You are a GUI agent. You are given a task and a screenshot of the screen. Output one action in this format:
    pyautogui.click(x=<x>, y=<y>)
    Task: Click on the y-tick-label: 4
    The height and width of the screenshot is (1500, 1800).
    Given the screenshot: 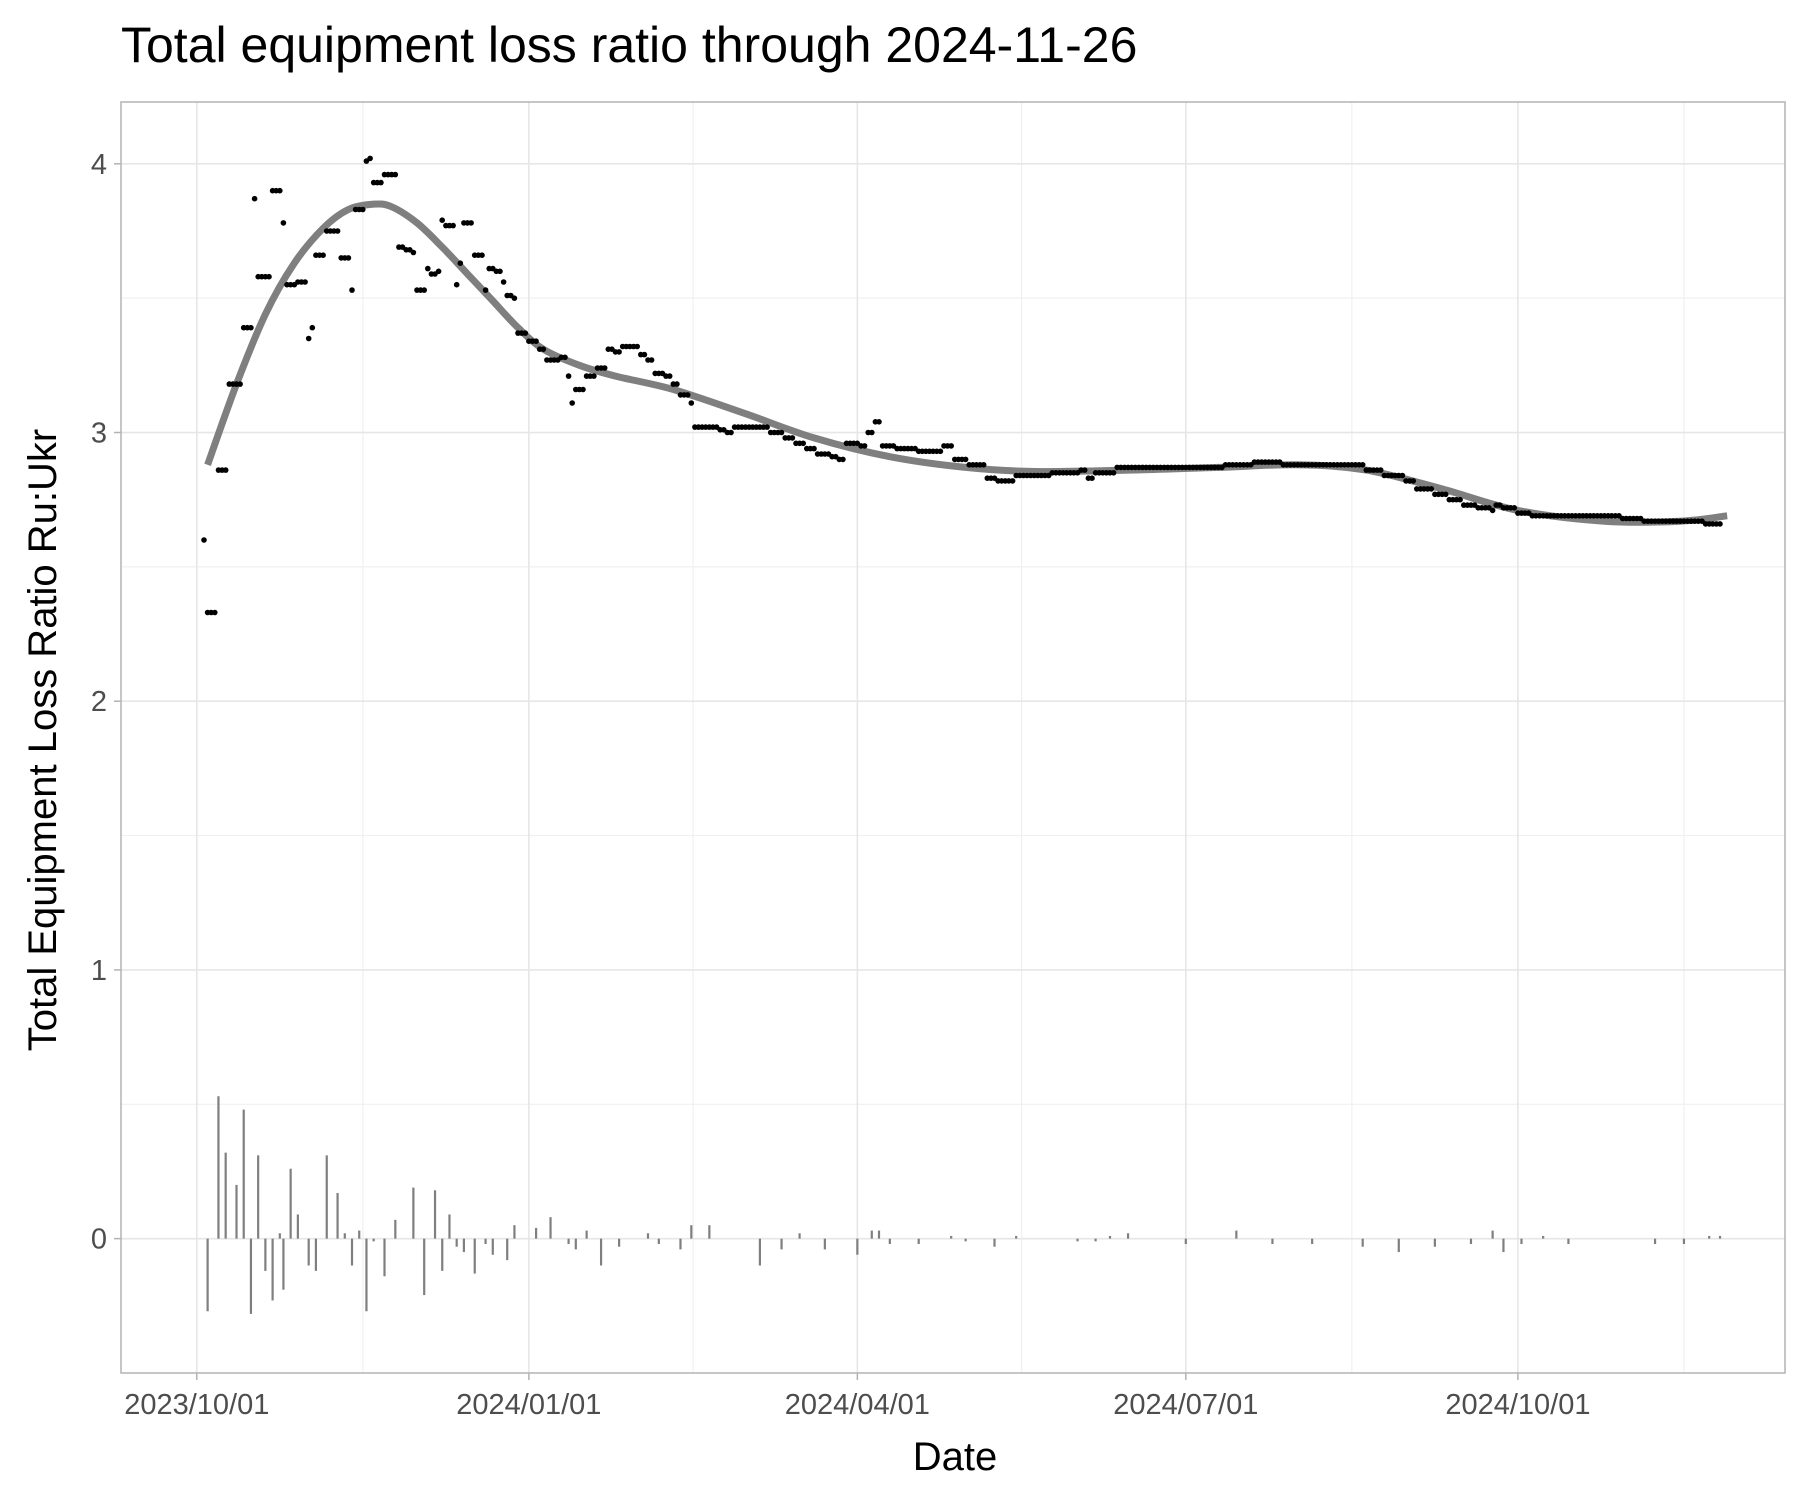 What is the action you would take?
    pyautogui.click(x=99, y=165)
    